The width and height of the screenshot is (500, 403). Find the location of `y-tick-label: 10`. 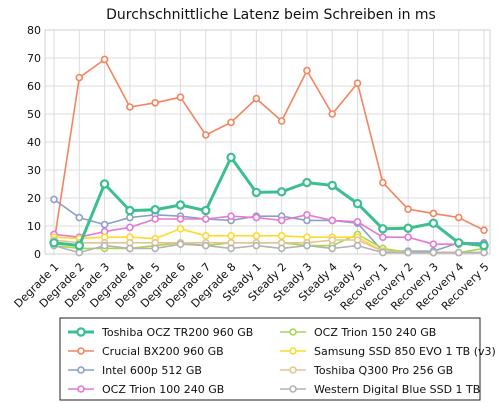

y-tick-label: 10 is located at coordinates (34, 226).